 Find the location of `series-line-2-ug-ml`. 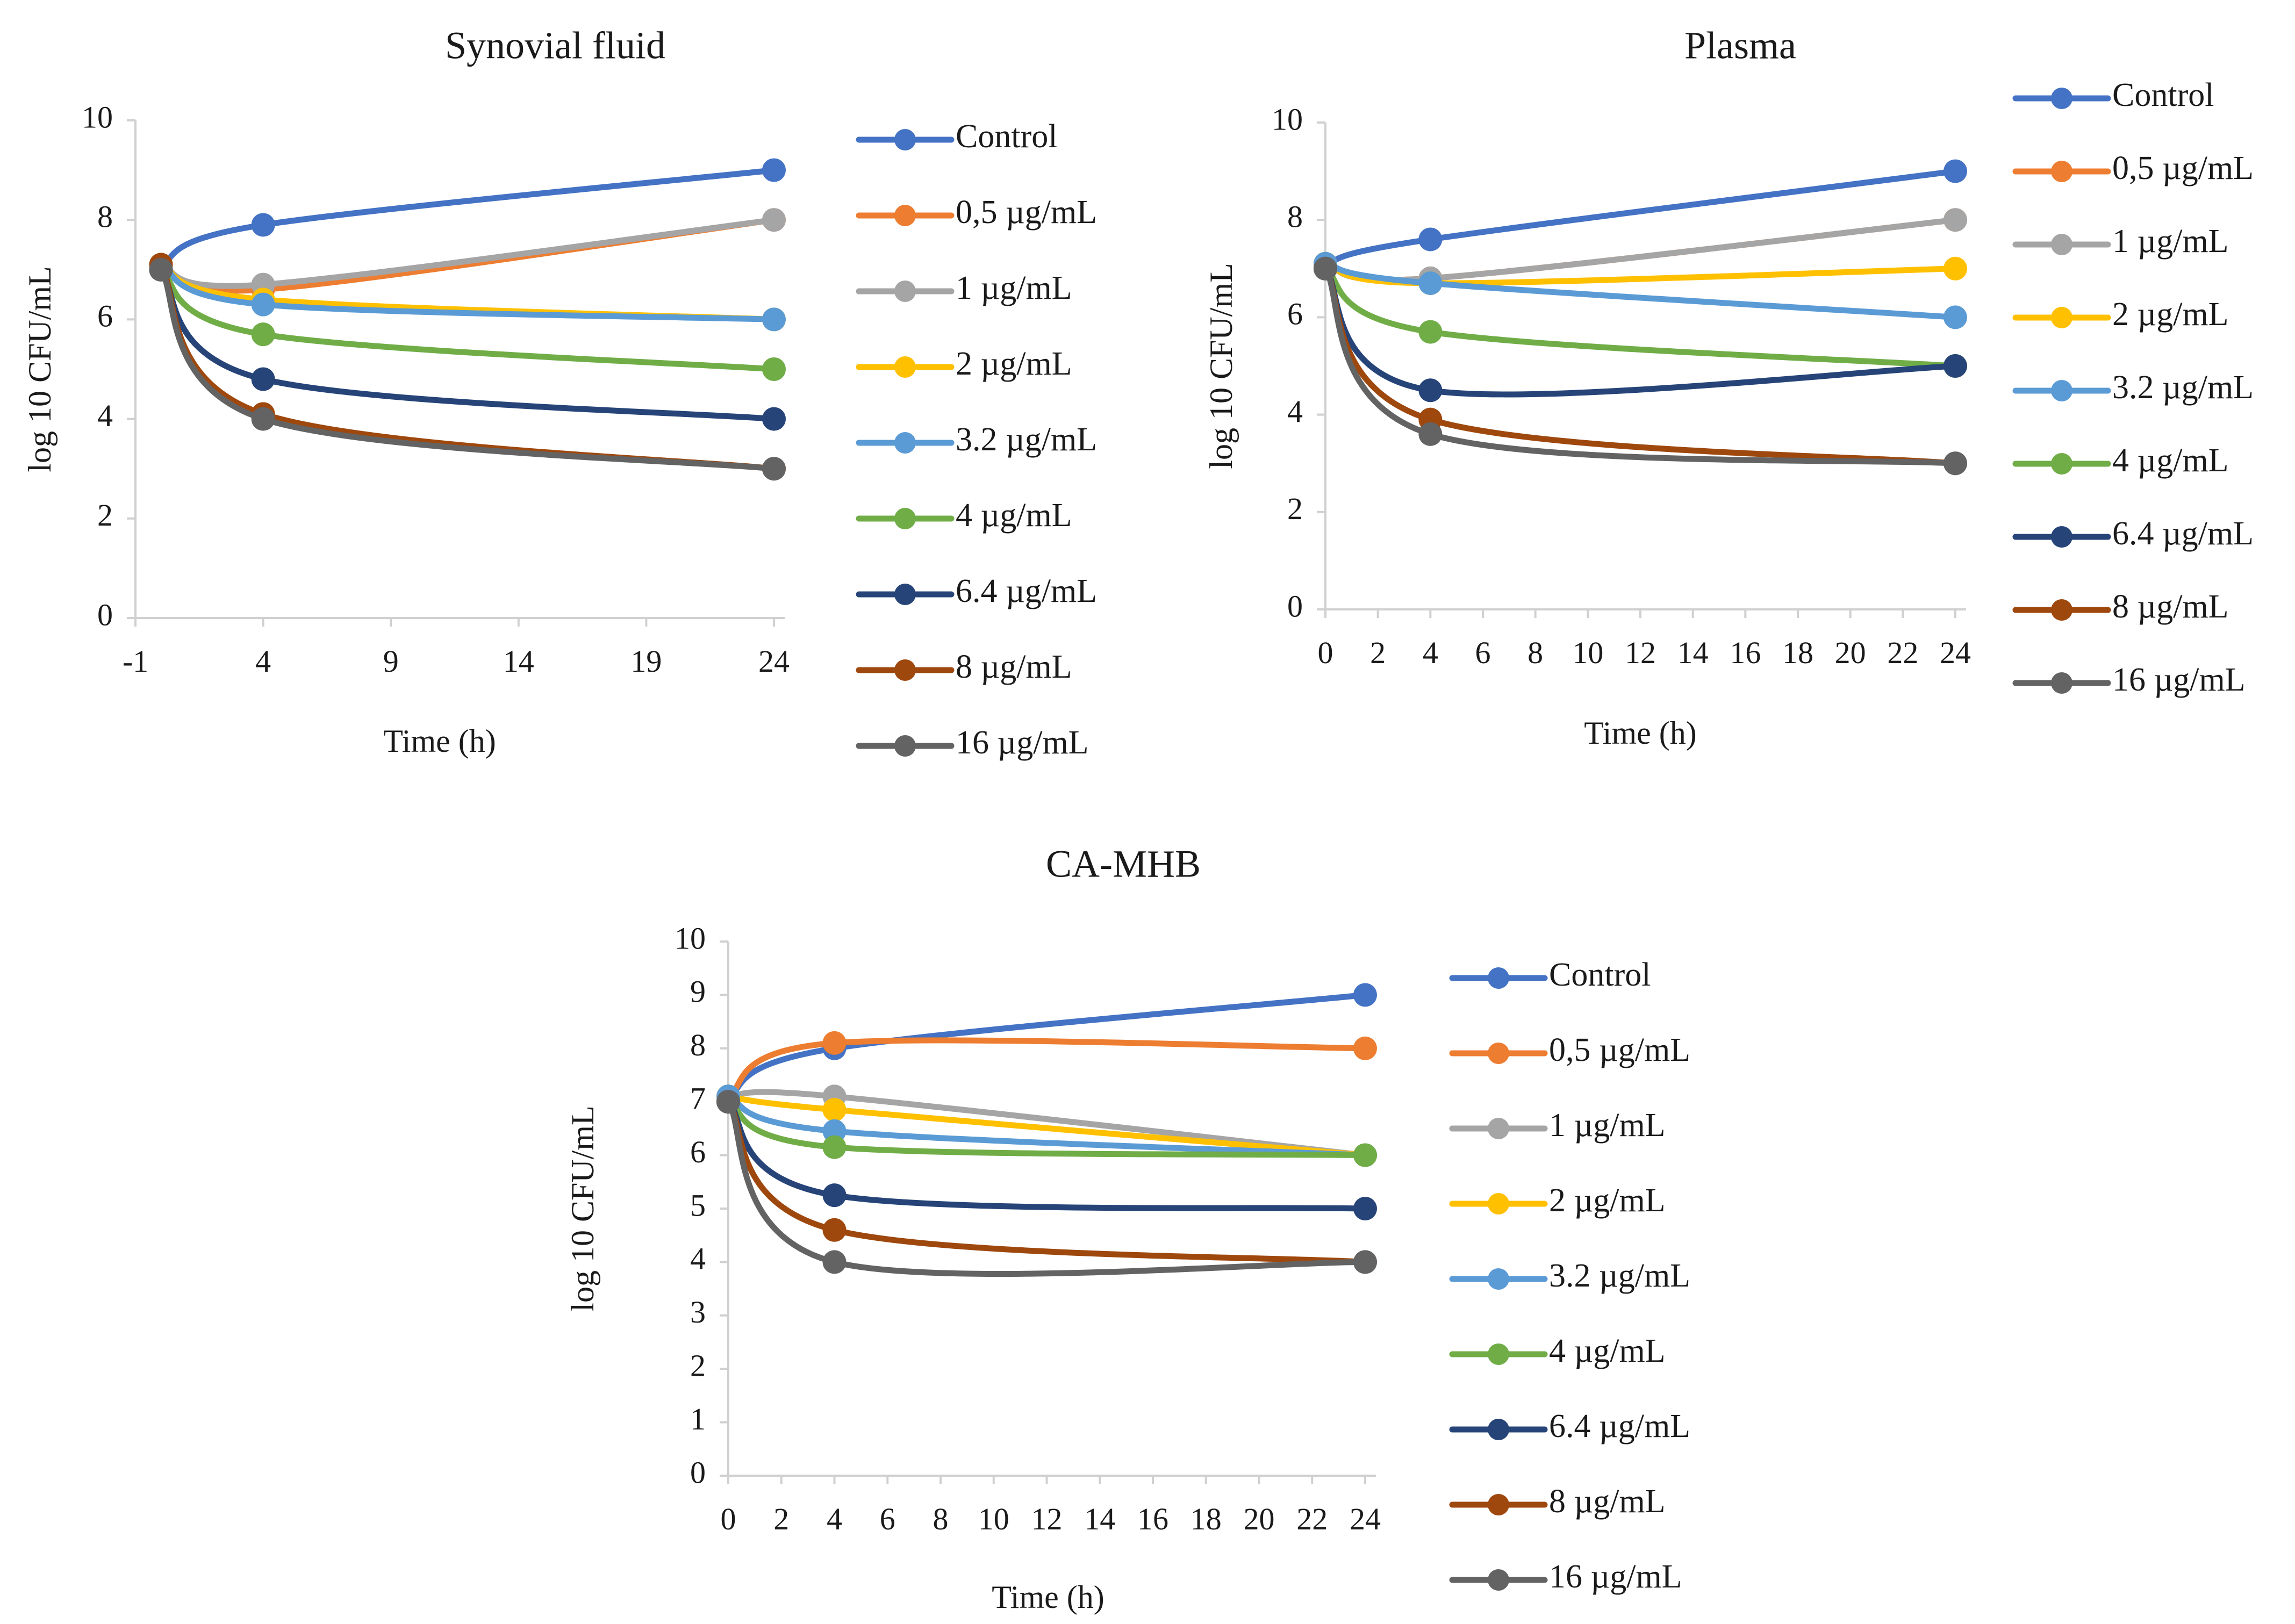

series-line-2-ug-ml is located at coordinates (1046, 1126).